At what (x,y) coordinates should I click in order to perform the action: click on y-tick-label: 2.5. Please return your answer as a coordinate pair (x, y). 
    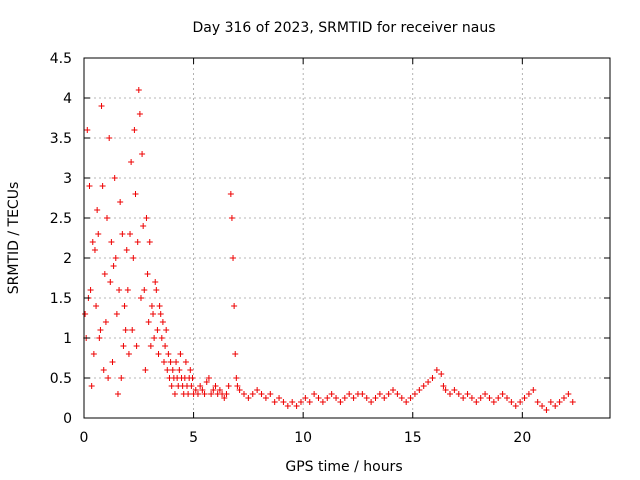
    Looking at the image, I should click on (61, 219).